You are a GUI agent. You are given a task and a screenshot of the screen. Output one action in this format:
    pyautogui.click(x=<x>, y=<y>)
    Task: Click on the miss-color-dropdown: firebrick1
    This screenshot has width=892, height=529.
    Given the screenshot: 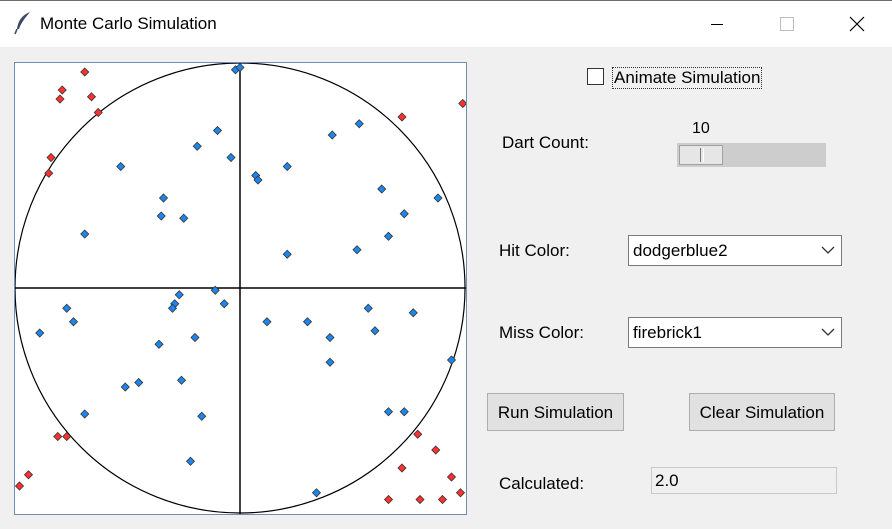 What is the action you would take?
    pyautogui.click(x=735, y=332)
    